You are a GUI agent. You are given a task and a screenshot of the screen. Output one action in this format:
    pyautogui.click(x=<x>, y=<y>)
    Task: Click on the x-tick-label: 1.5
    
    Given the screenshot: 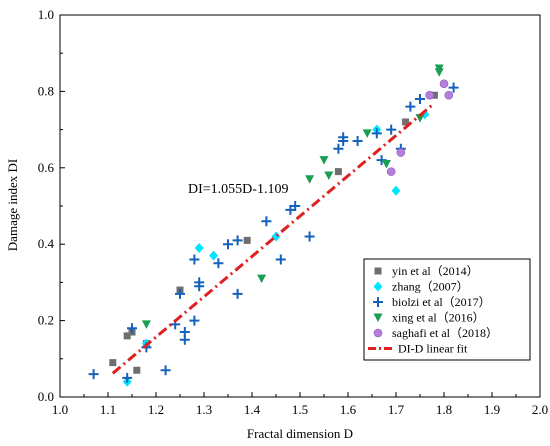 What is the action you would take?
    pyautogui.click(x=300, y=409)
    